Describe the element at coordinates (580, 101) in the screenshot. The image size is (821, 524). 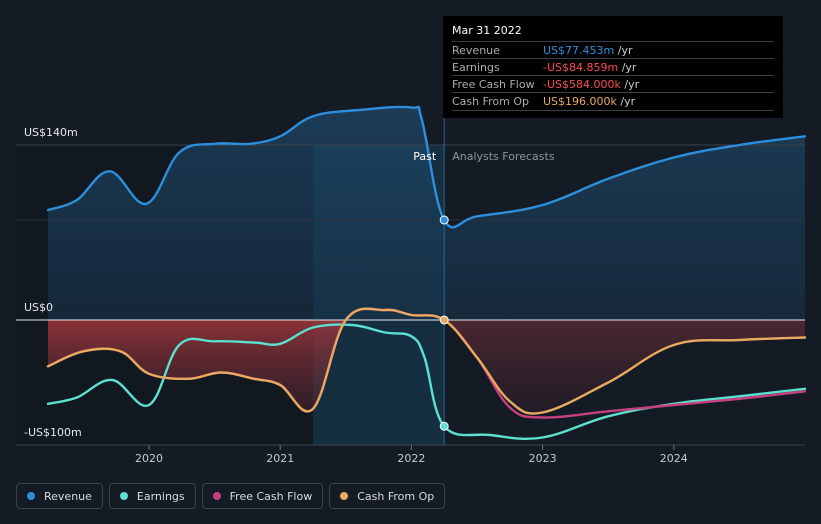
I see `tooltip-number: US$196.000k` at that location.